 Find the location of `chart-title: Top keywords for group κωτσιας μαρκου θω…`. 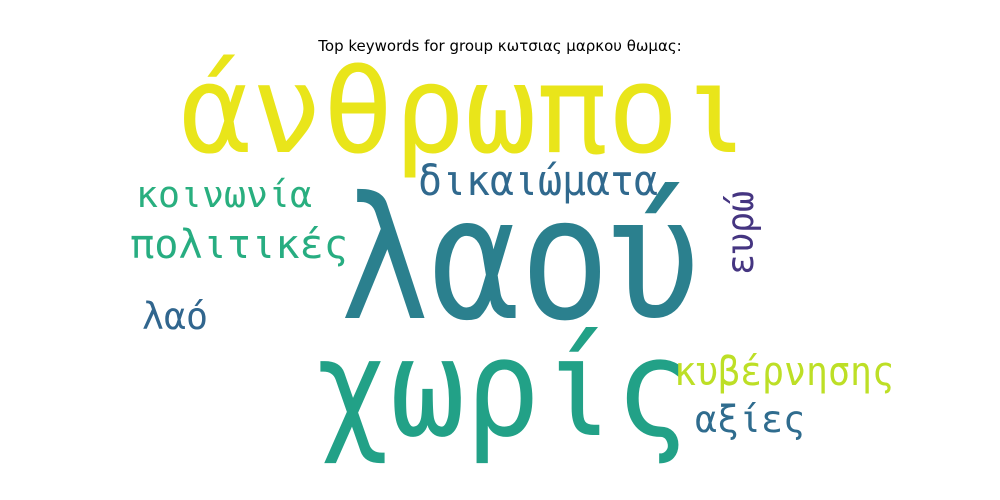

chart-title: Top keywords for group κωτσιας μαρκου θω… is located at coordinates (500, 46).